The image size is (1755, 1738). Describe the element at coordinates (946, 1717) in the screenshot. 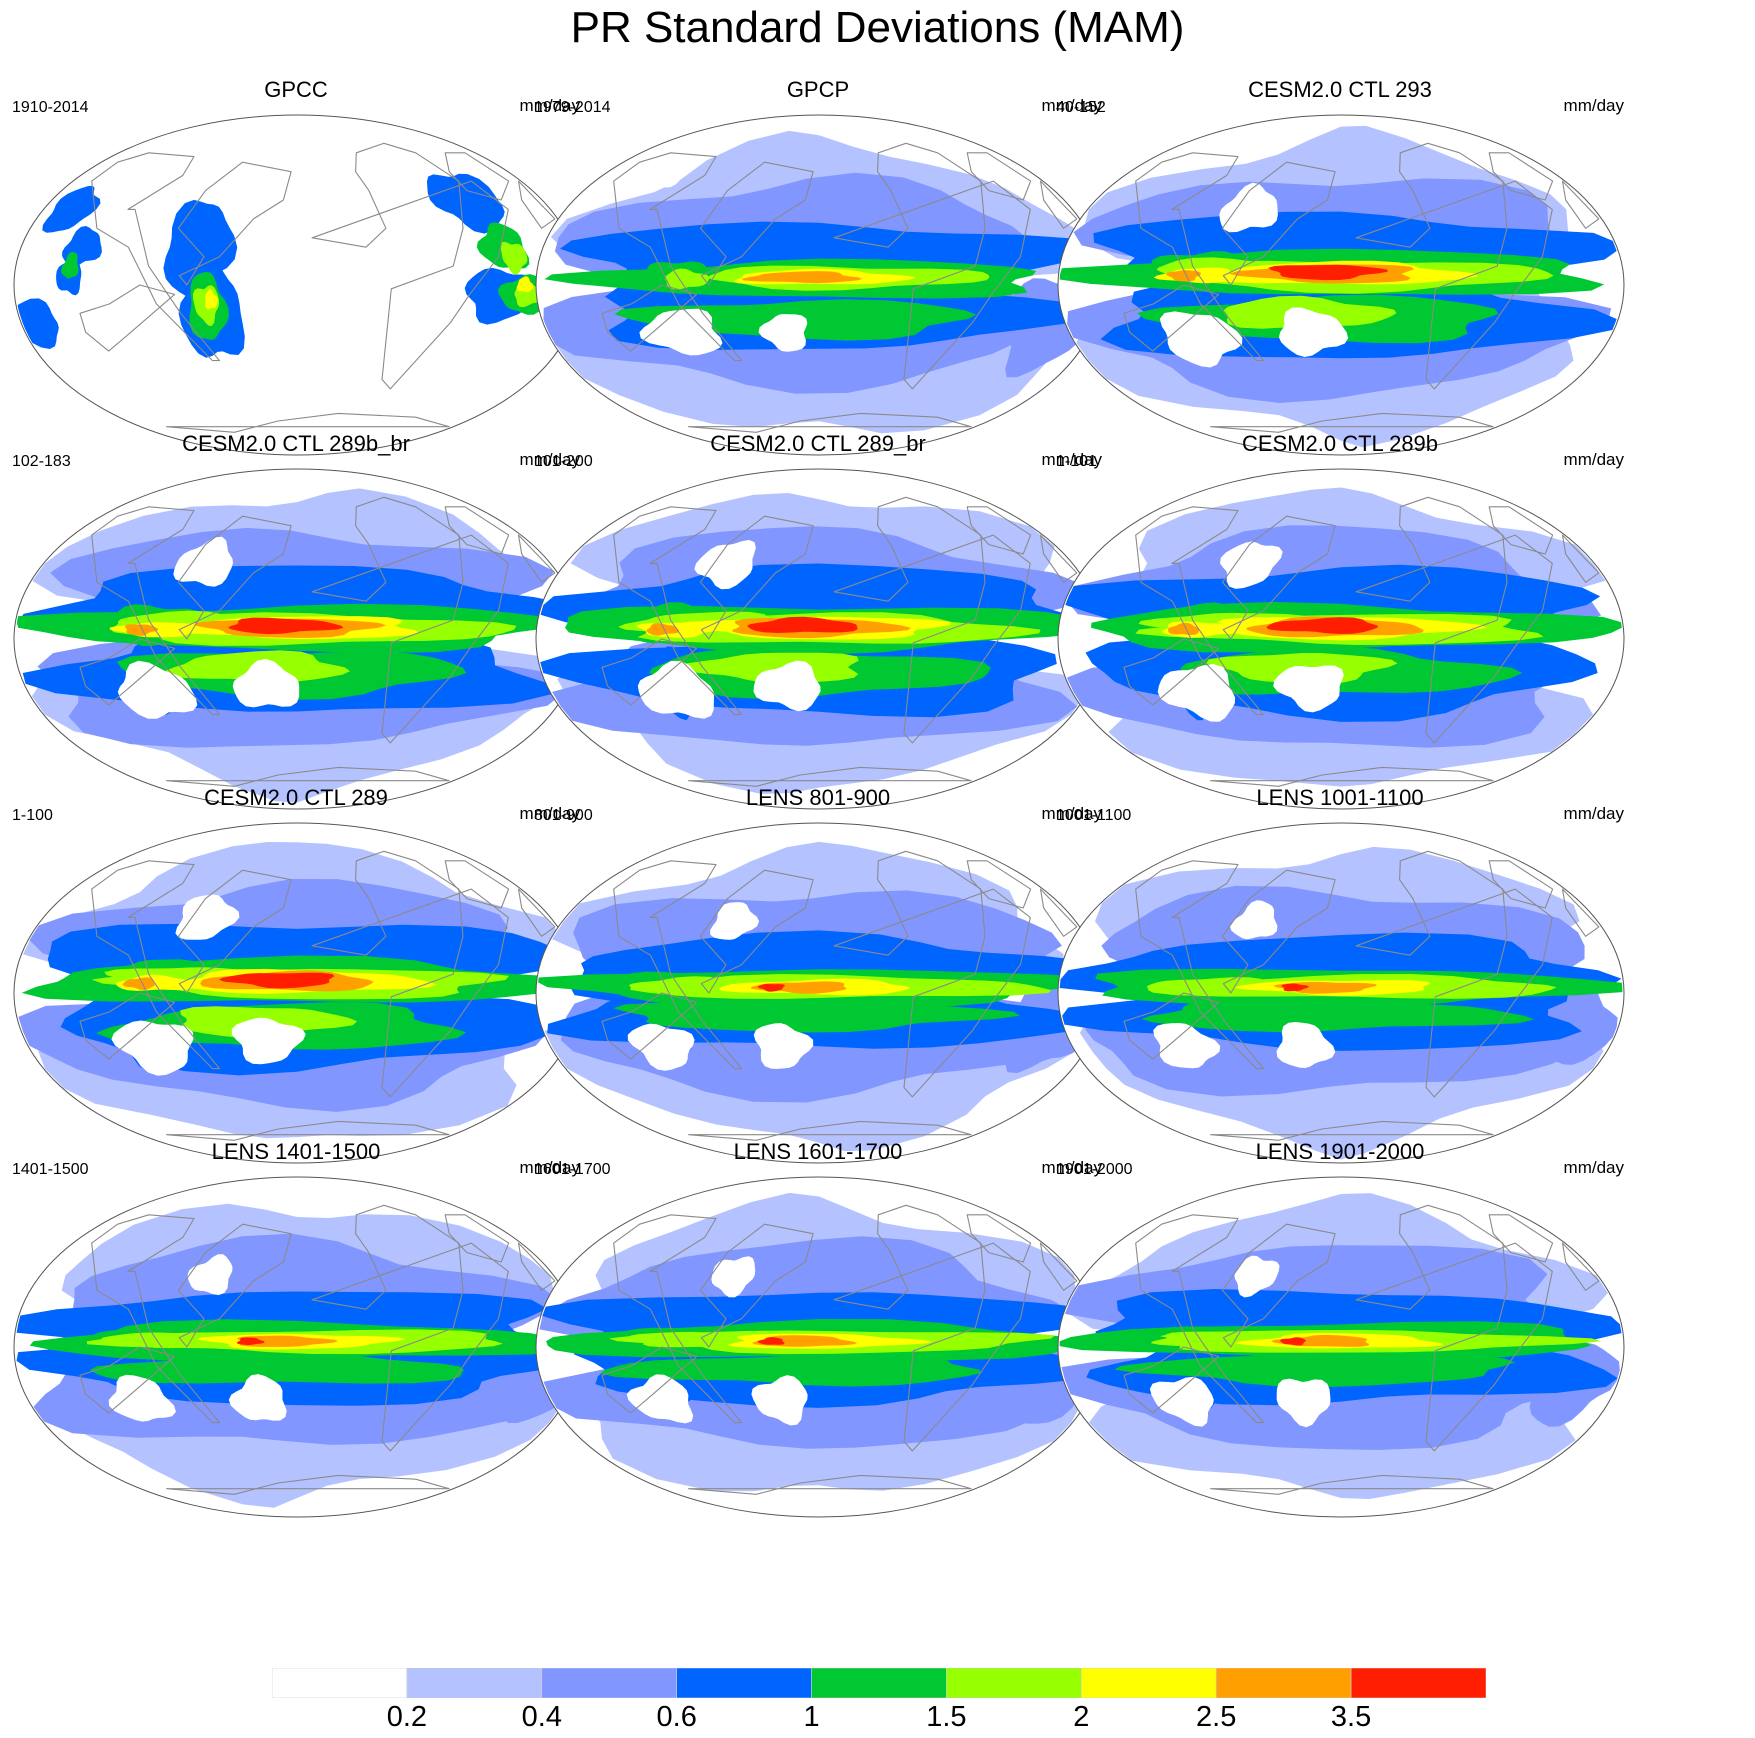

I see `colorbar-tick-label: 1.5` at that location.